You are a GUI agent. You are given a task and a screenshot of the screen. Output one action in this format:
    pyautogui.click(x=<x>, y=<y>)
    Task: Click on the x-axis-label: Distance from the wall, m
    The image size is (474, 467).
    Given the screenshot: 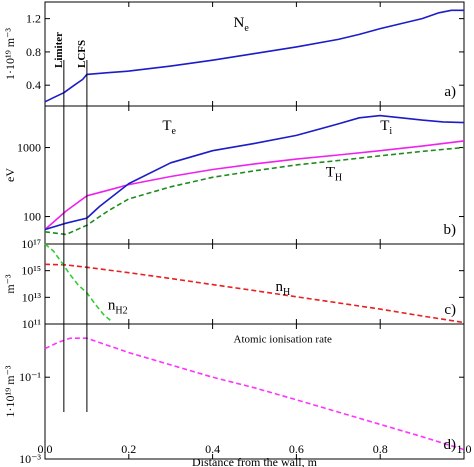 What is the action you would take?
    pyautogui.click(x=255, y=461)
    